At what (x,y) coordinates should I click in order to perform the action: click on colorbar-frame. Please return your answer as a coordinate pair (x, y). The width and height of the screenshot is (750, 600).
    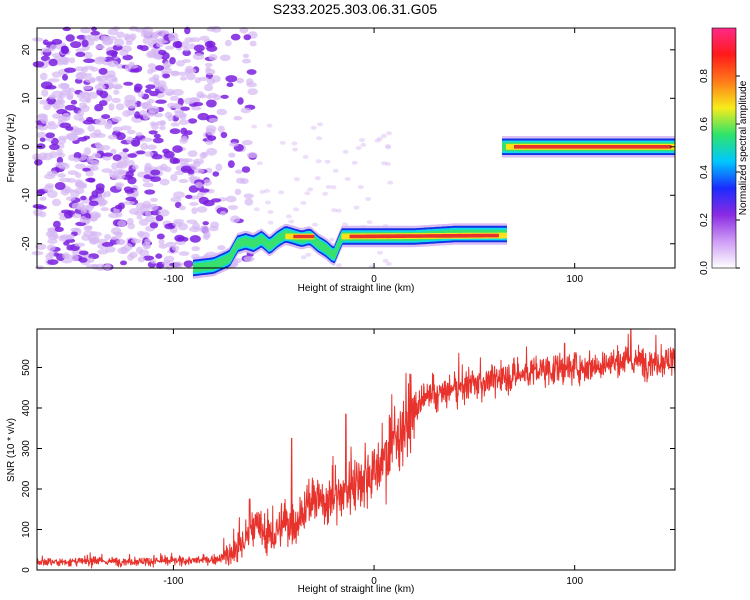
    Looking at the image, I should click on (724, 148).